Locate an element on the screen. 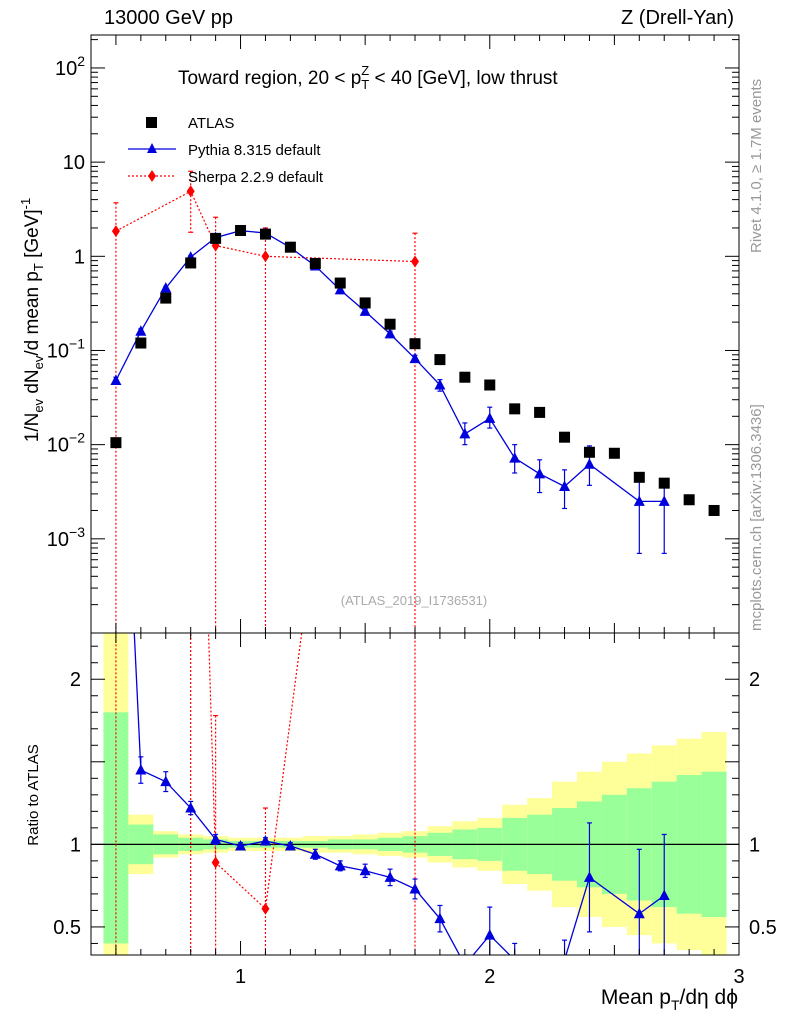 Image resolution: width=786 pixels, height=1024 pixels. ratio-y-tick-label-left: 1 is located at coordinates (75, 845).